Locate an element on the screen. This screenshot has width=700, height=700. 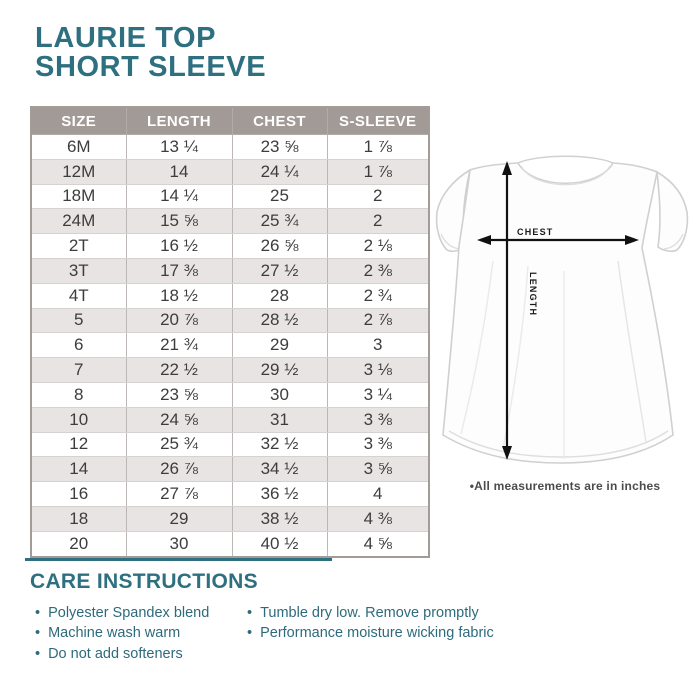
table-cell: 32 ½ is located at coordinates (279, 444).